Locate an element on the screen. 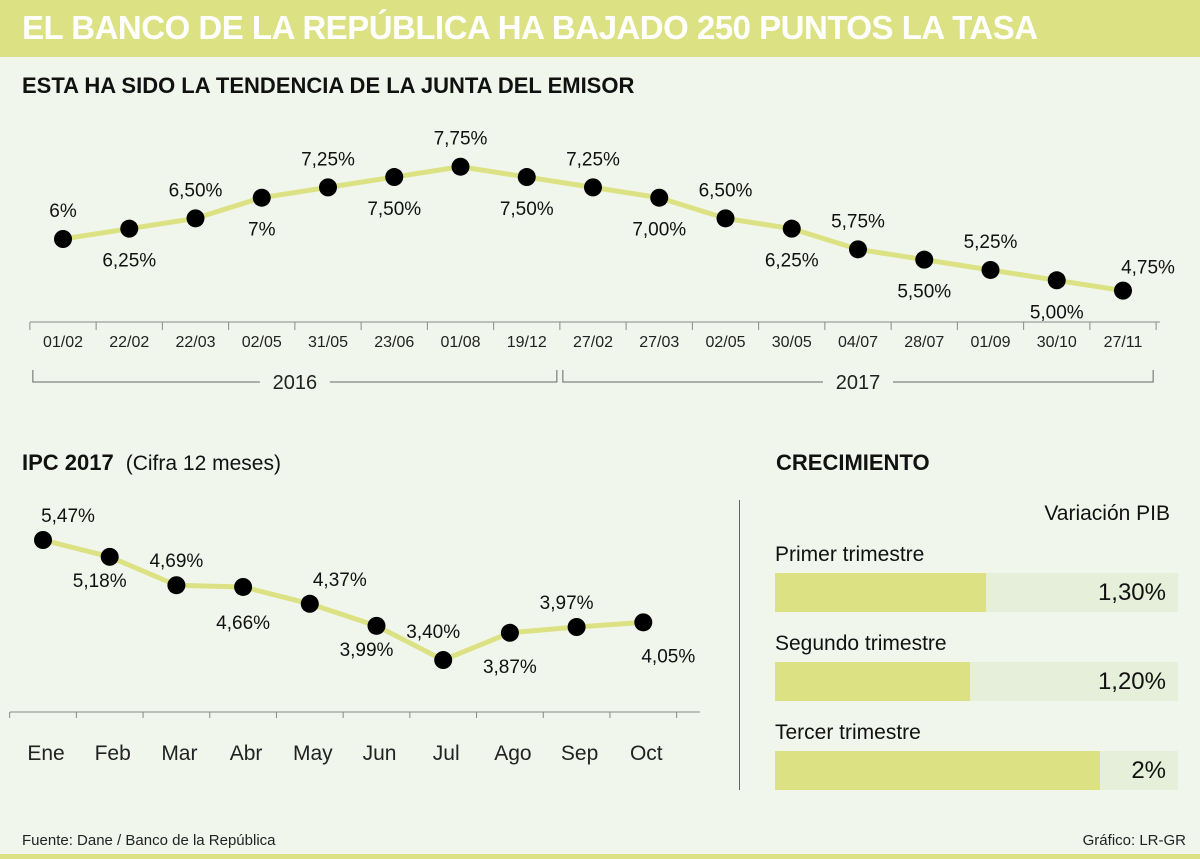 The image size is (1200, 859). data-label: 3,40% is located at coordinates (433, 632).